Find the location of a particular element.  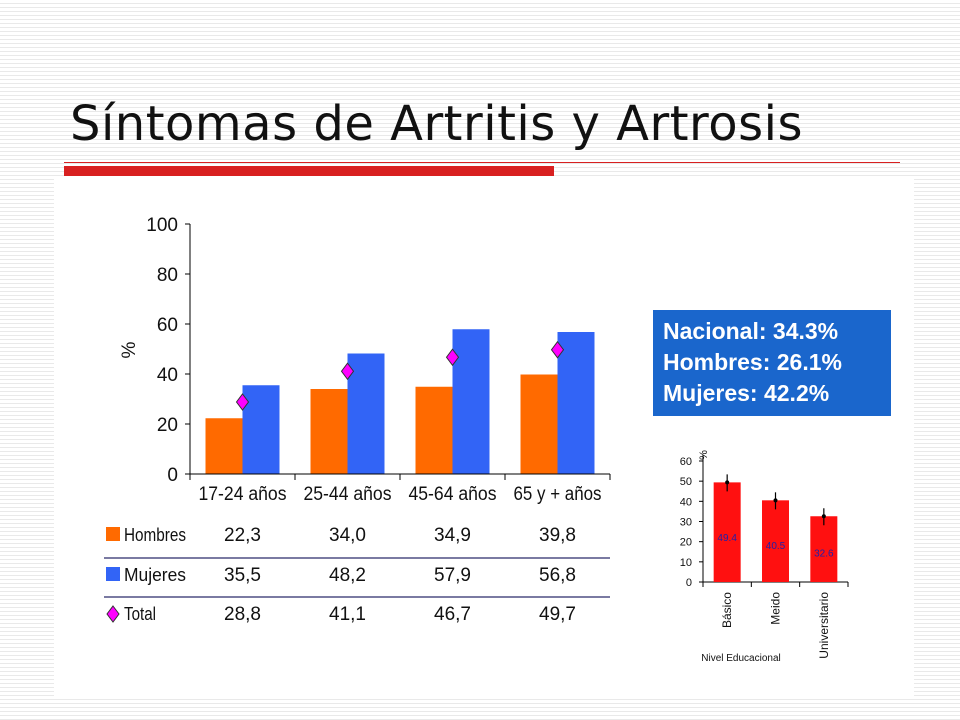

slide-title: Síntomas de Artritis y Artrosis is located at coordinates (436, 124).